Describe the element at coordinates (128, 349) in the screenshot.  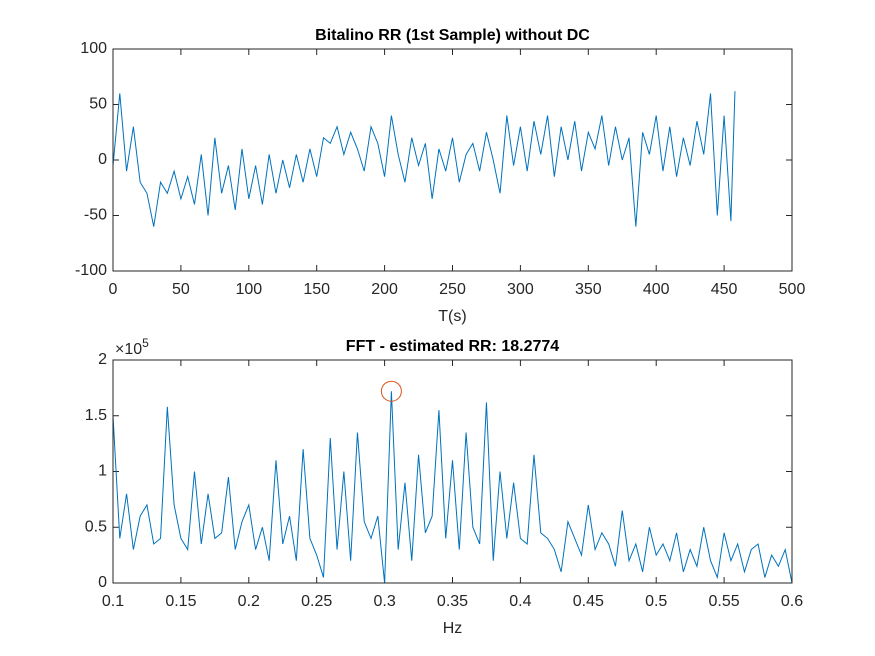
I see `y-multiplier-base: ×10` at that location.